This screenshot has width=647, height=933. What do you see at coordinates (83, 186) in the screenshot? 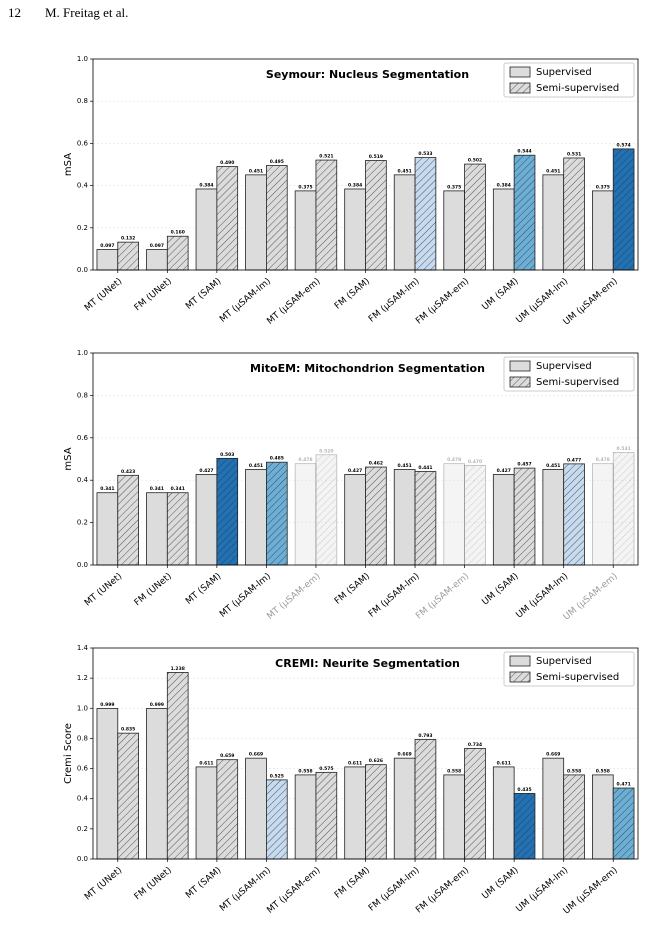
I see `y-tick-label: 0.4` at bounding box center [83, 186].